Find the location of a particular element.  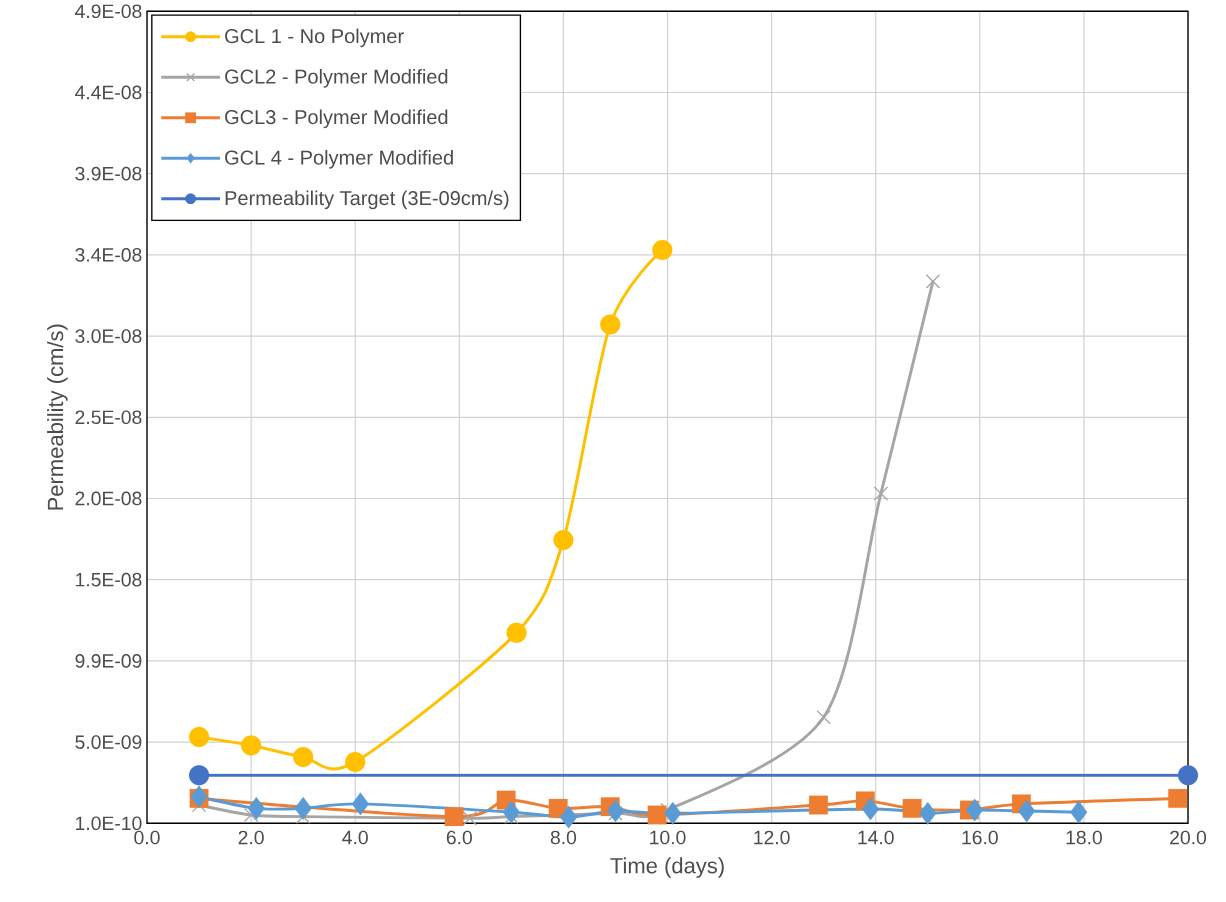

legend-label: GCL2 - Polymer Modified is located at coordinates (336, 78).